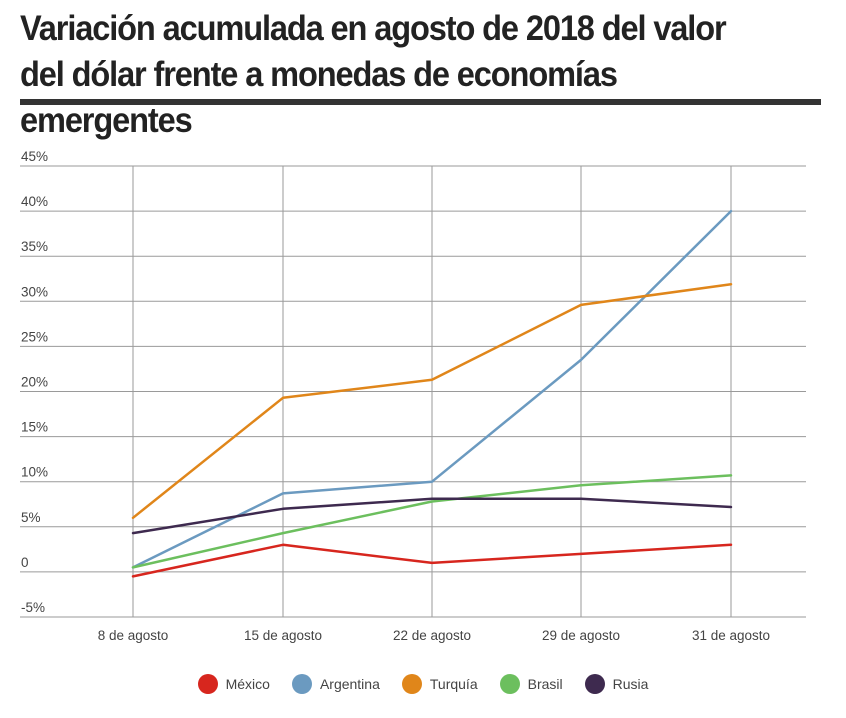 The image size is (846, 718). I want to click on series-line-brasil, so click(432, 521).